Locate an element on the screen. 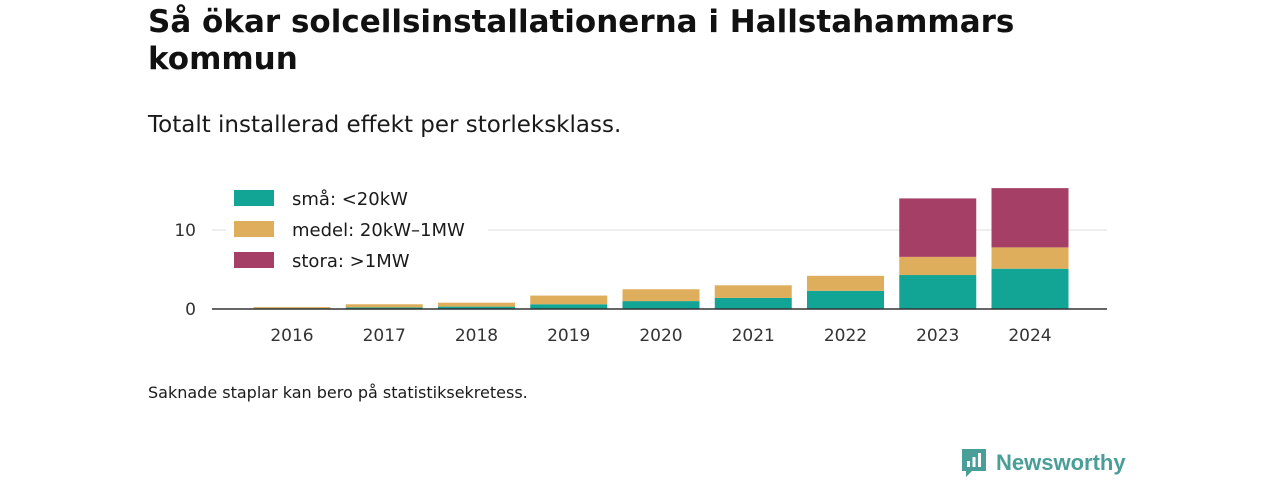 The image size is (1280, 480). x-tick-label: 2017 is located at coordinates (384, 336).